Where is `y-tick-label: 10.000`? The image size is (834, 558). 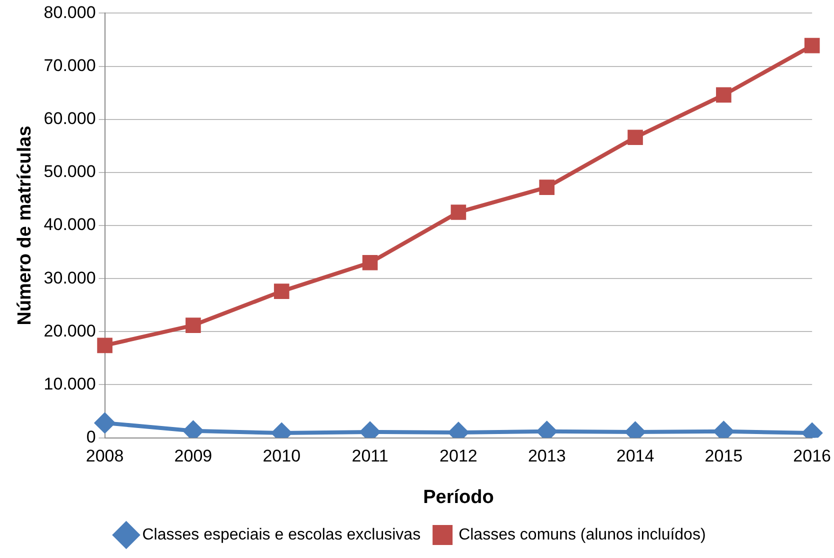
y-tick-label: 10.000 is located at coordinates (70, 384).